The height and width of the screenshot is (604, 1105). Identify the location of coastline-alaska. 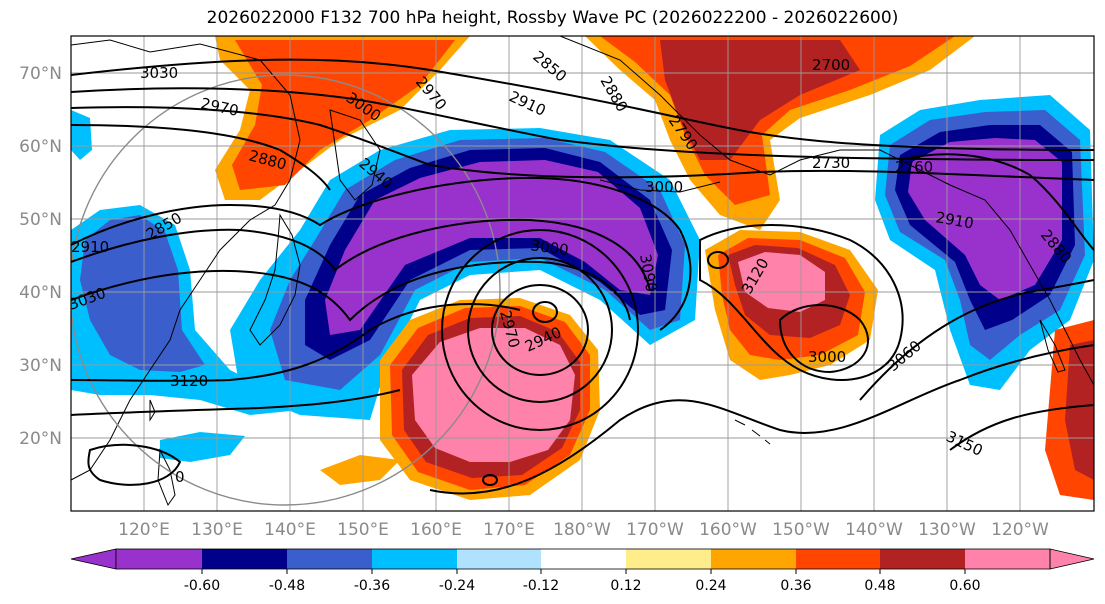
(755, 111).